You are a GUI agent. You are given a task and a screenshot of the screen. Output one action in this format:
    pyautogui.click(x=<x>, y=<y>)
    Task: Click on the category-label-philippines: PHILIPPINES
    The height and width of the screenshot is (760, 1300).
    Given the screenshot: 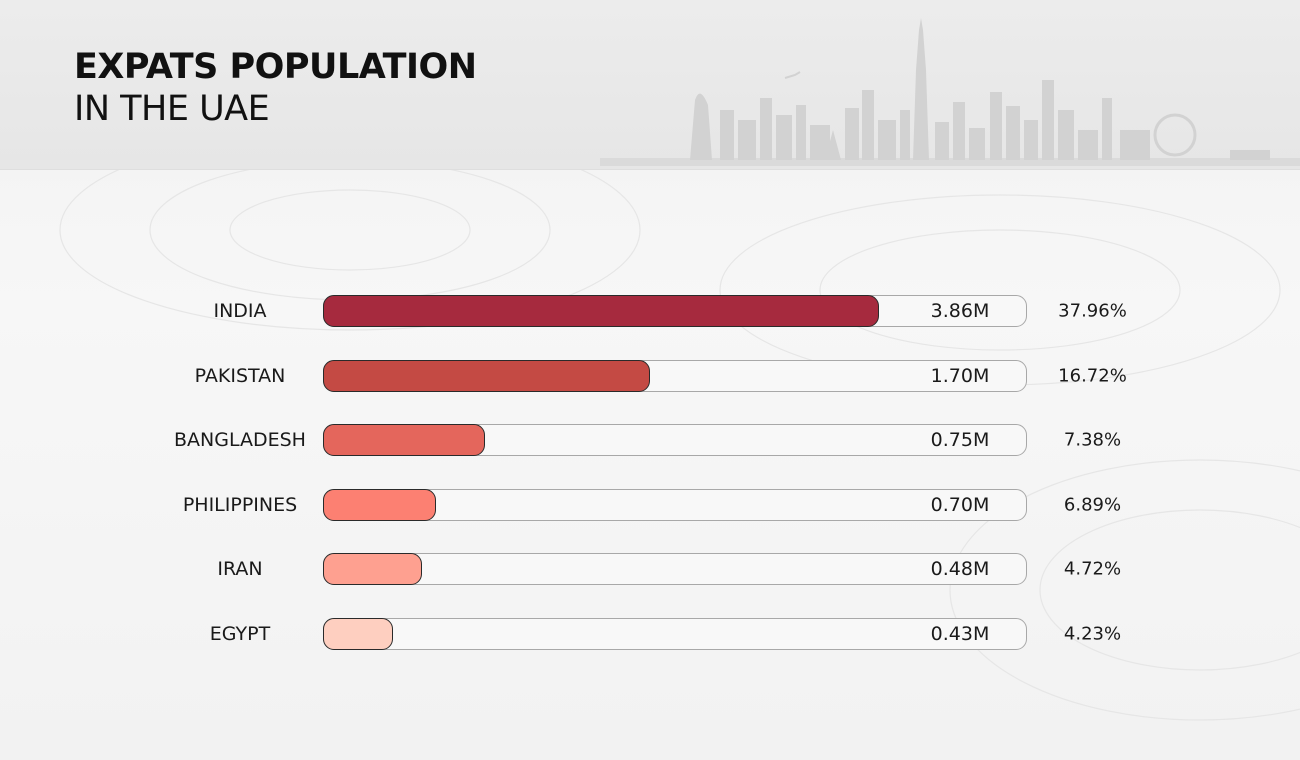 What is the action you would take?
    pyautogui.click(x=240, y=505)
    